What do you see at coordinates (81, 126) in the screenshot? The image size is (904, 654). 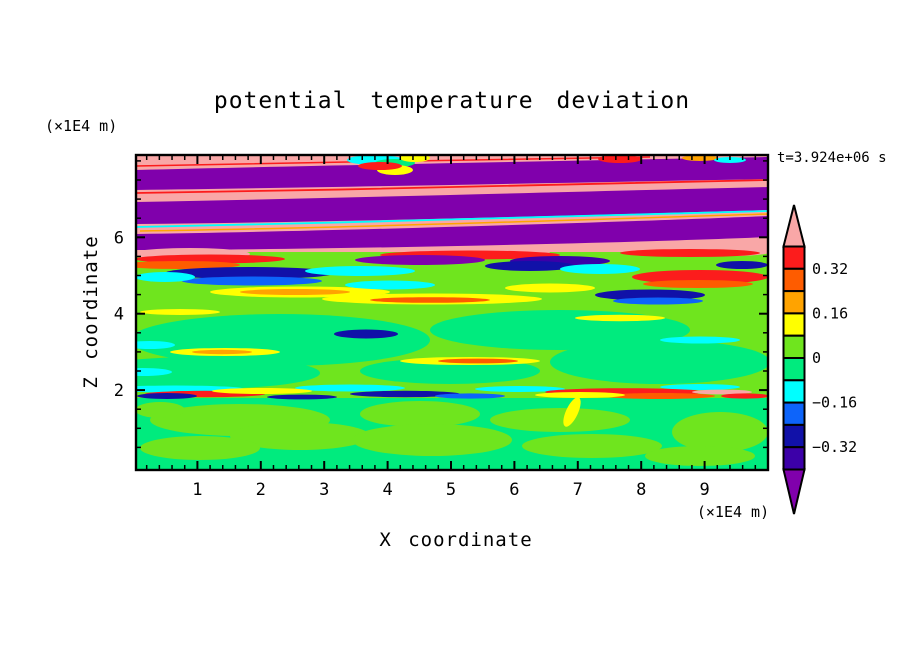 I see `z-axis-unit-label: (×1E4 m)` at bounding box center [81, 126].